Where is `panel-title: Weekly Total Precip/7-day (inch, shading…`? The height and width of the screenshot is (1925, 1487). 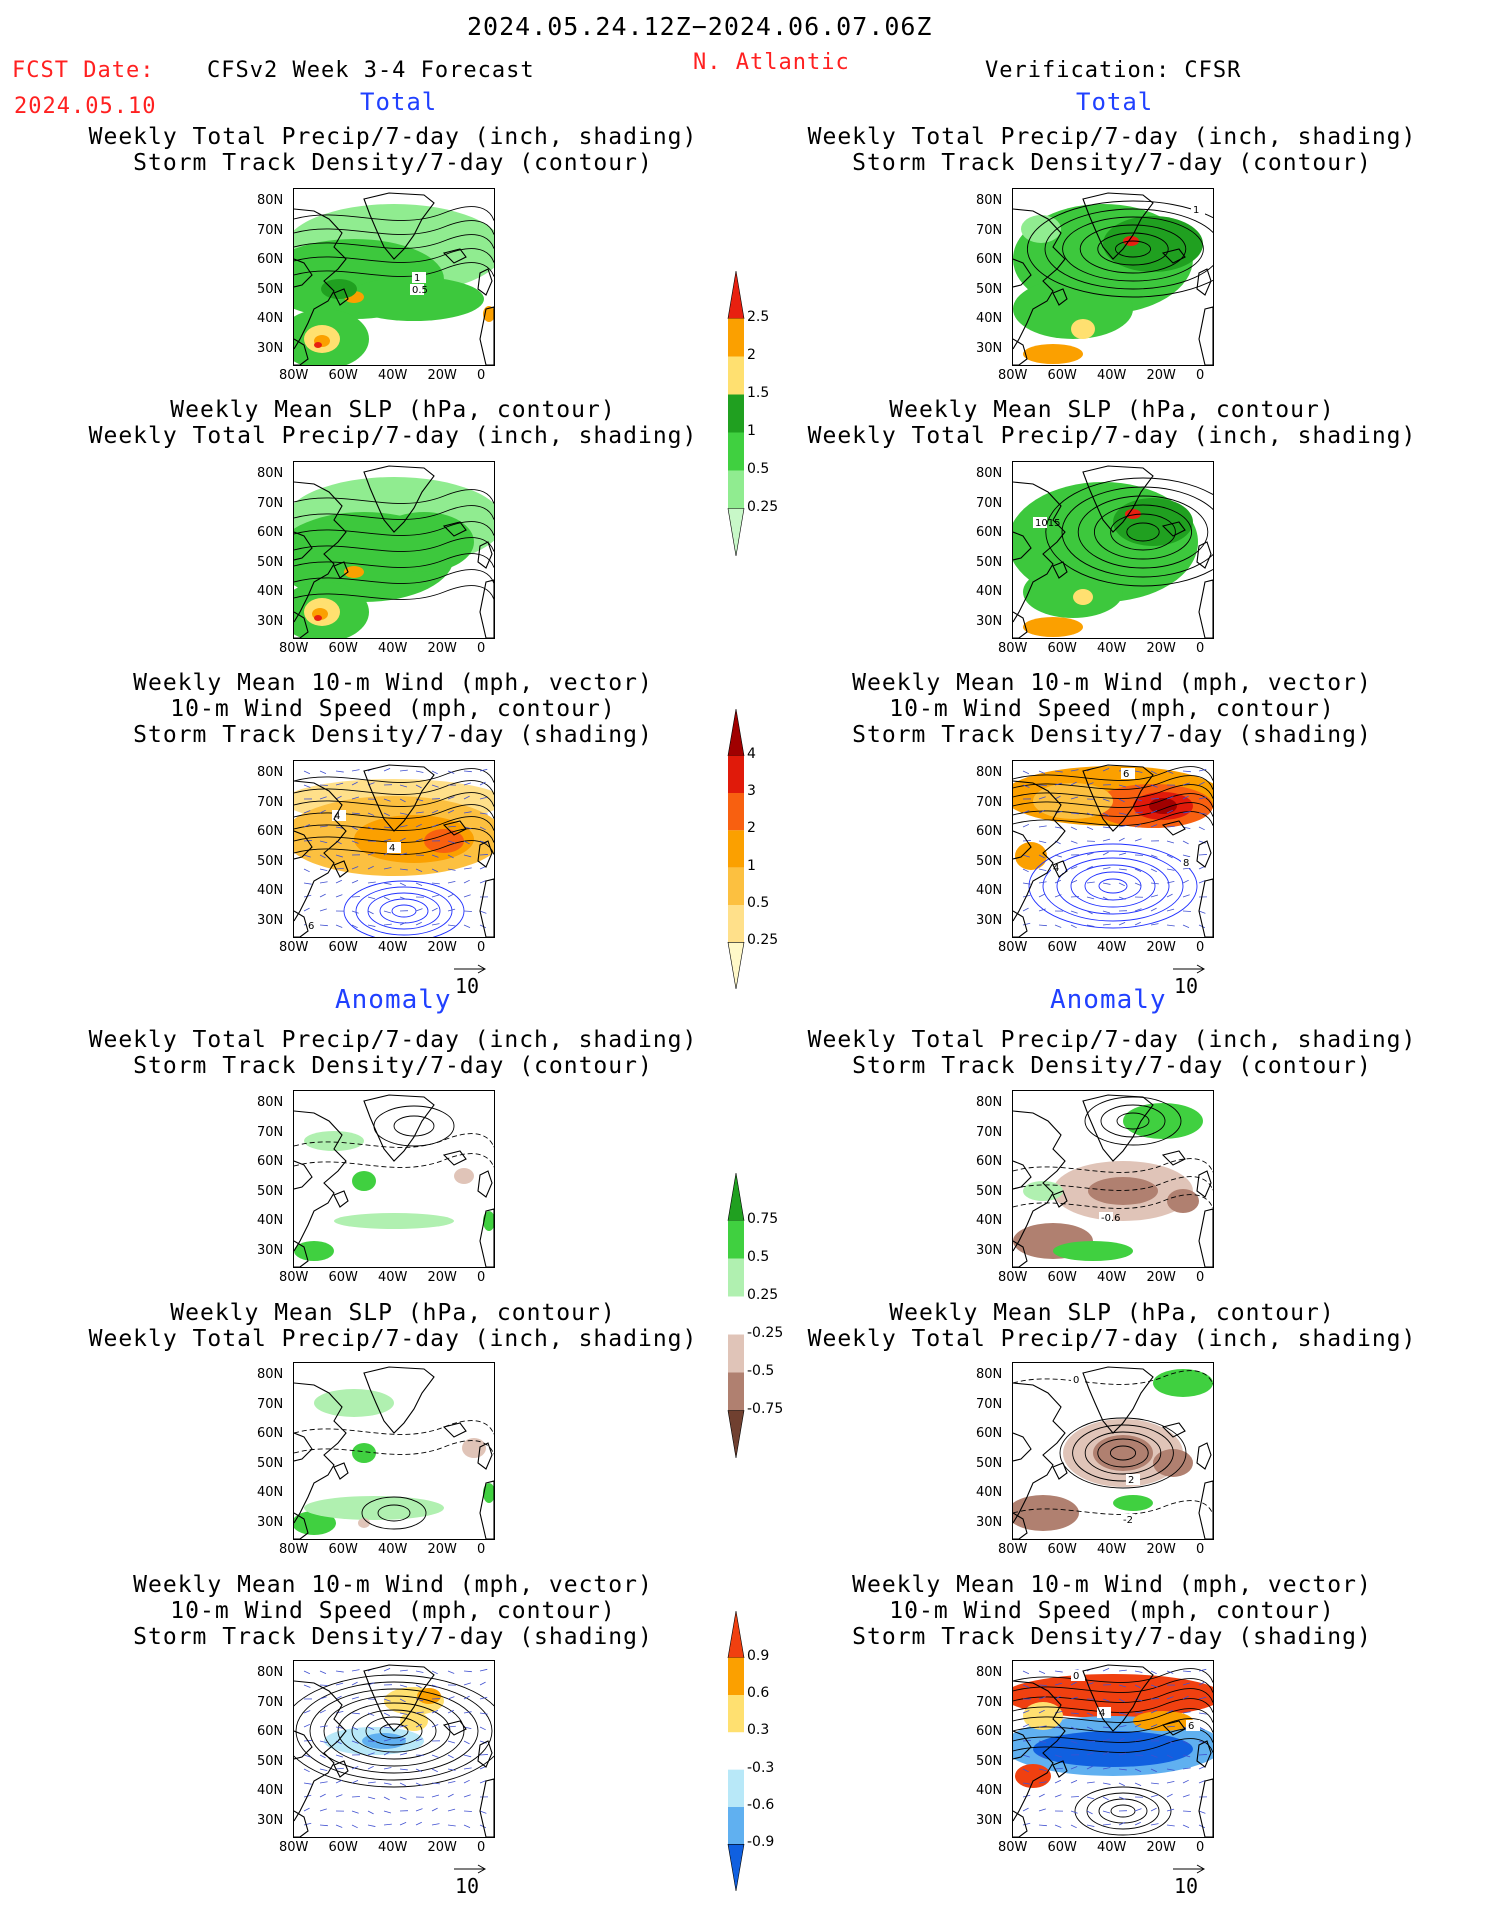
panel-title: Weekly Total Precip/7-day (inch, shading… is located at coordinates (1112, 1053).